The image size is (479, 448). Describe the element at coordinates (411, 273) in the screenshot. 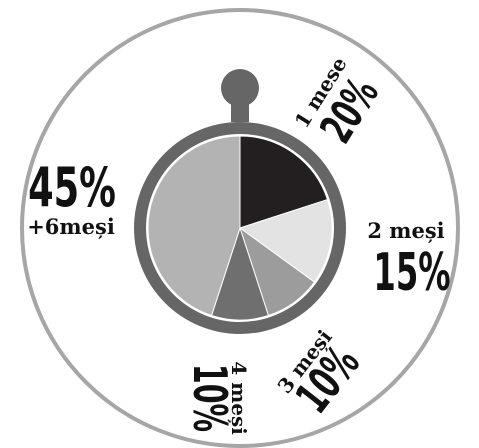

I see `value-label-2-mesi: 15%` at that location.